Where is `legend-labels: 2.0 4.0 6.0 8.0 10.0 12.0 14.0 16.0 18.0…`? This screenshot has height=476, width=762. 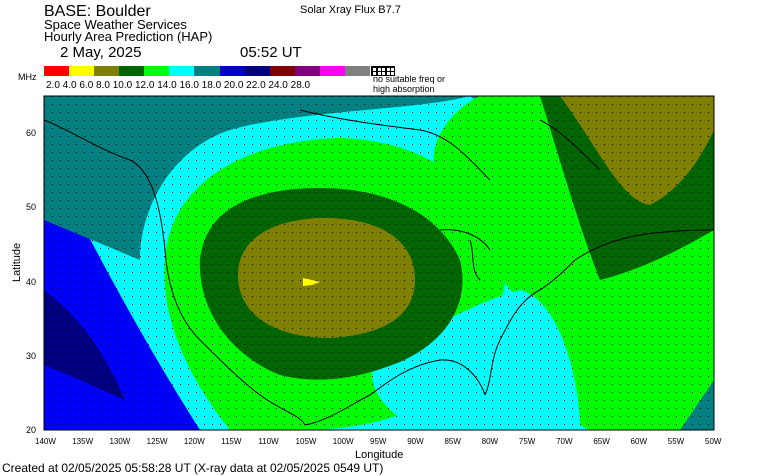
legend-labels: 2.0 4.0 6.0 8.0 10.0 12.0 14.0 16.0 18.0… is located at coordinates (178, 85).